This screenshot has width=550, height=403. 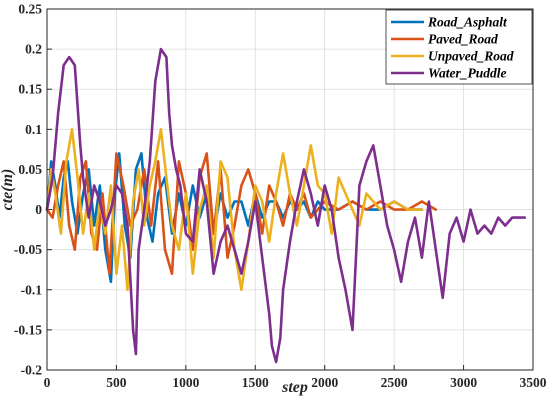 What do you see at coordinates (33, 129) in the screenshot?
I see `y-tick-label: 0.1` at bounding box center [33, 129].